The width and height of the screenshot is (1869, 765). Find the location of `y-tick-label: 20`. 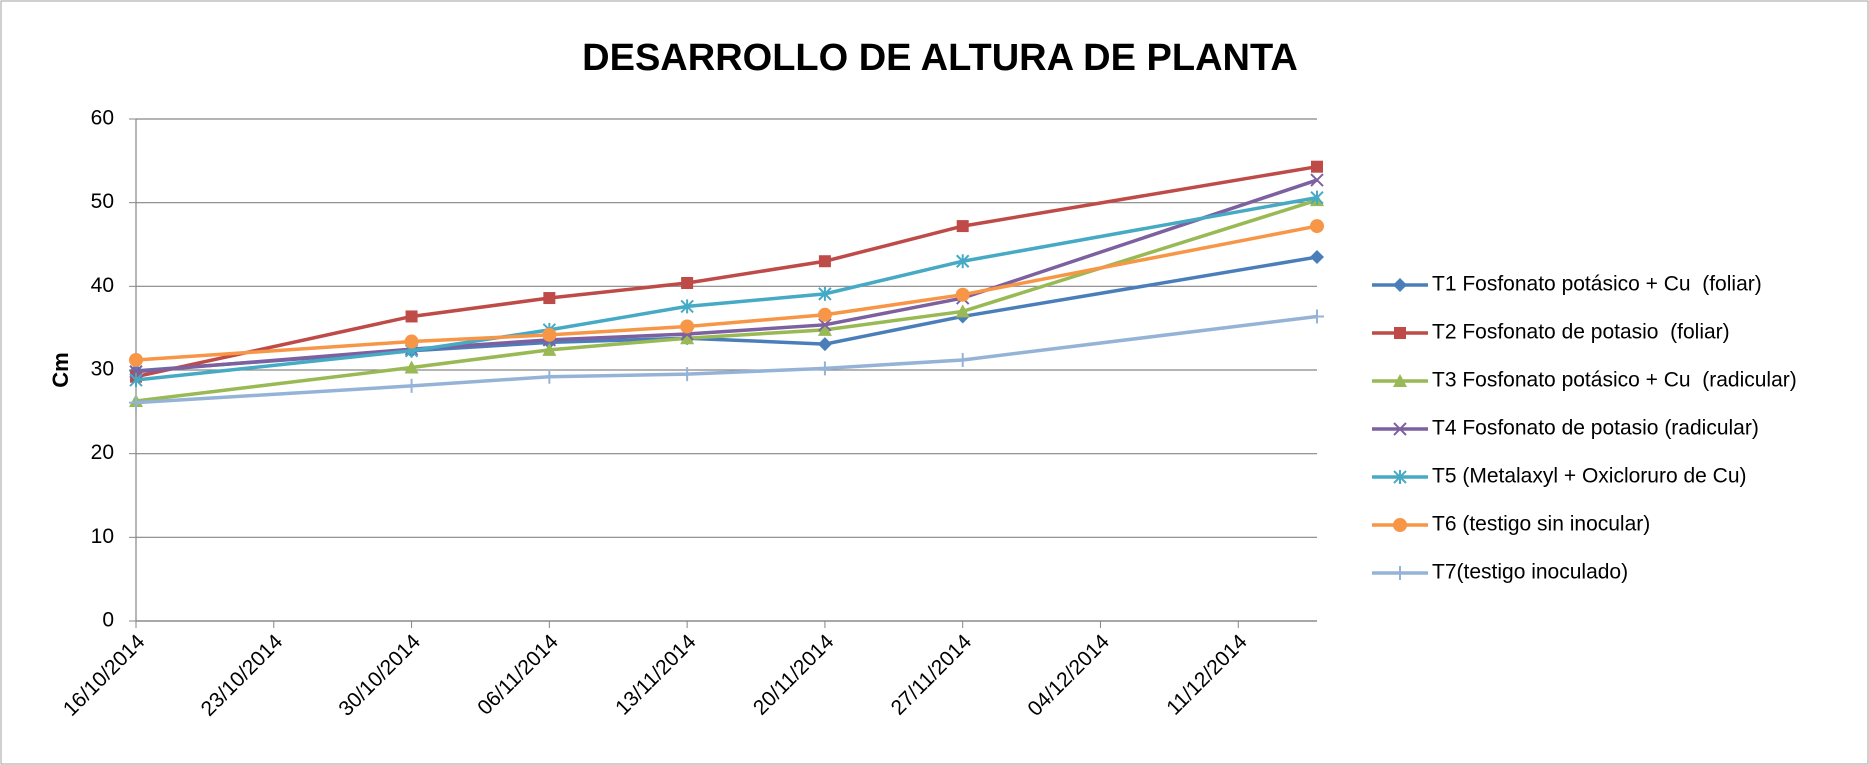

y-tick-label: 20 is located at coordinates (102, 452).